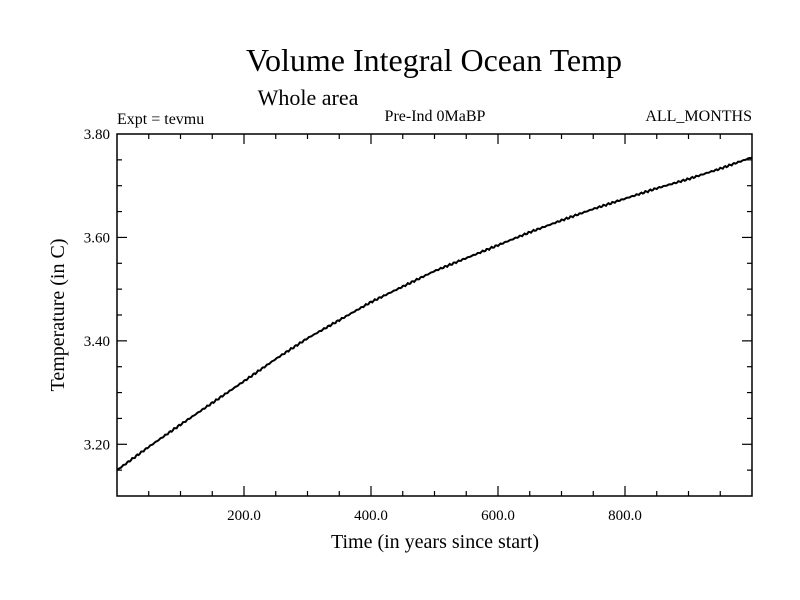  What do you see at coordinates (97, 290) in the screenshot?
I see `y-tick-labels: 3.20 3.40 3.60 3.80` at bounding box center [97, 290].